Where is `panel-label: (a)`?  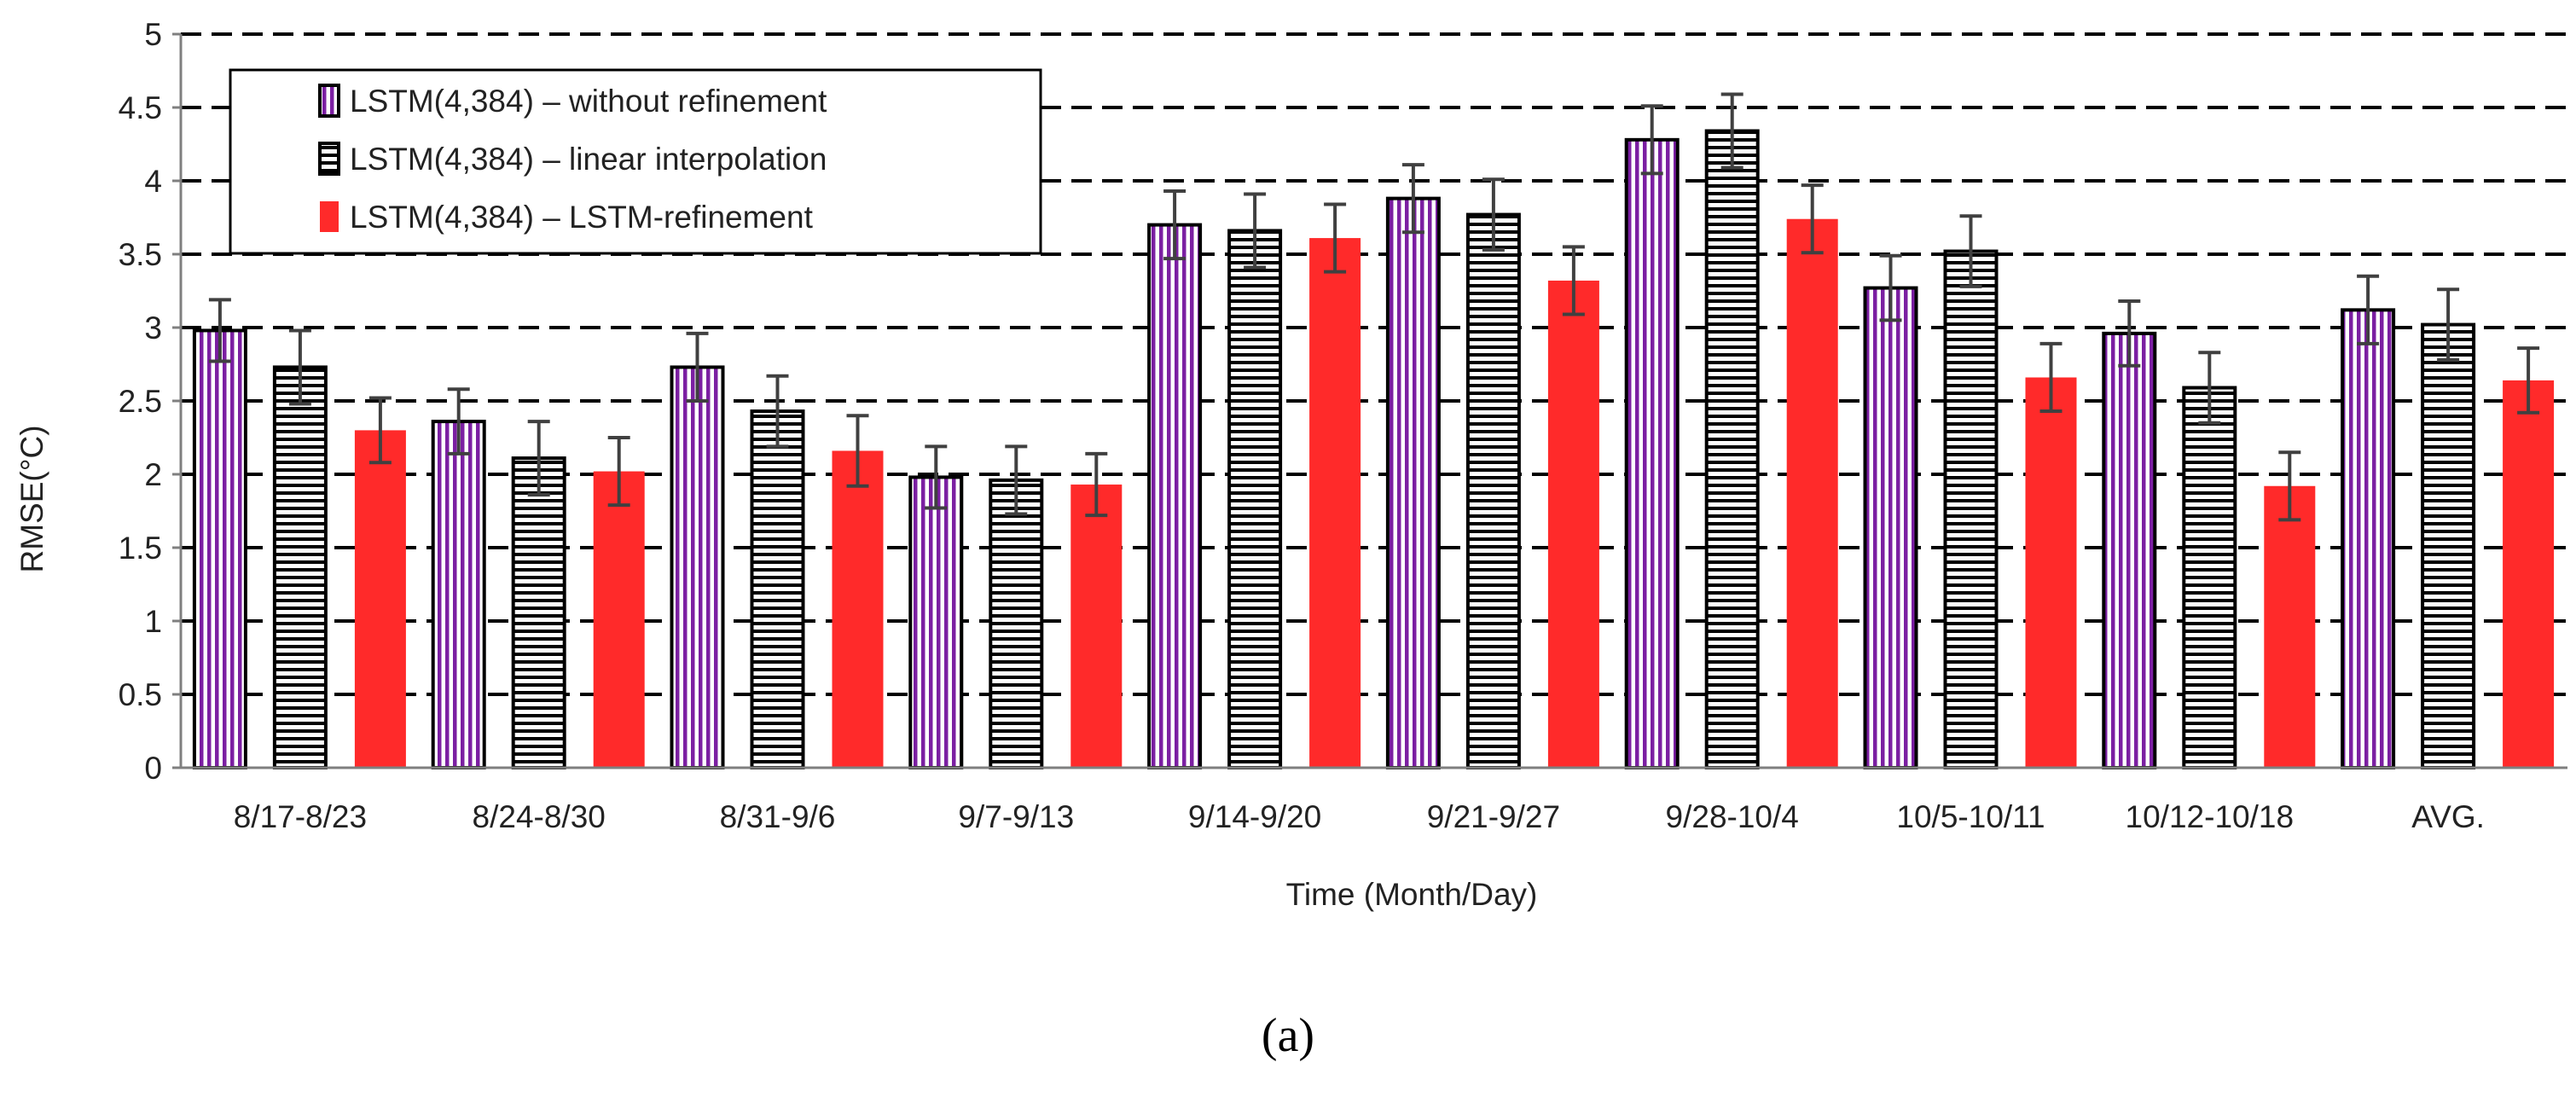 panel-label: (a) is located at coordinates (1288, 1035).